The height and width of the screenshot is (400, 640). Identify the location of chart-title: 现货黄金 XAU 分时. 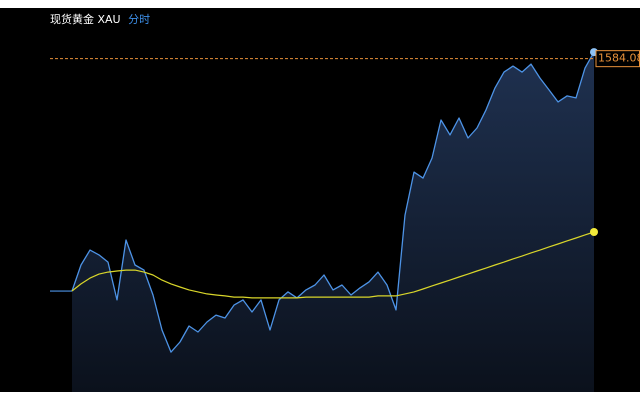
(100, 19).